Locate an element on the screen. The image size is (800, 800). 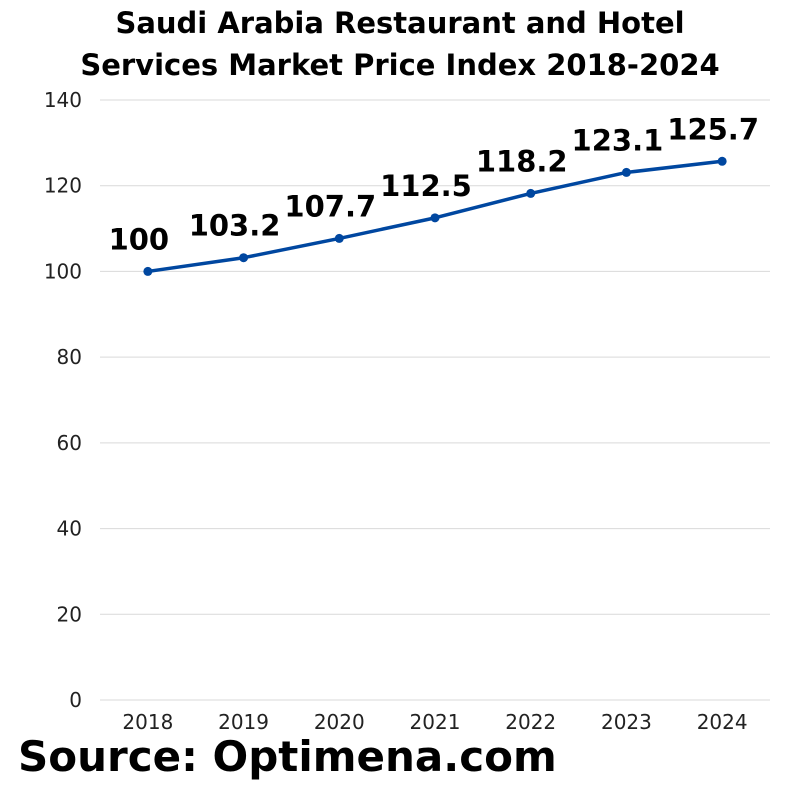
y-tick-label-20: 20 is located at coordinates (69, 614).